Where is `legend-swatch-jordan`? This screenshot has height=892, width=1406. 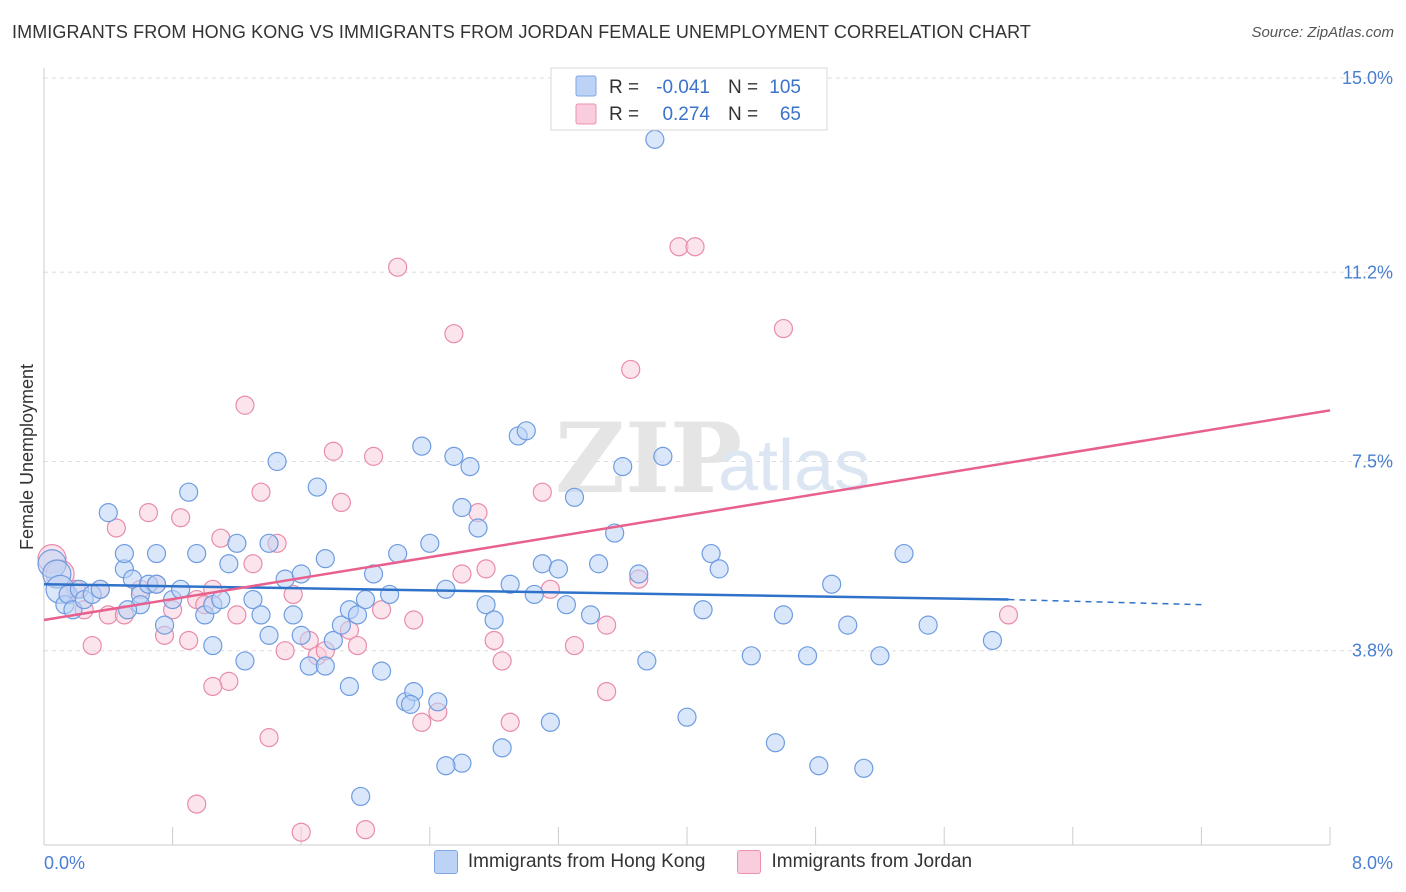 legend-swatch-jordan is located at coordinates (749, 862).